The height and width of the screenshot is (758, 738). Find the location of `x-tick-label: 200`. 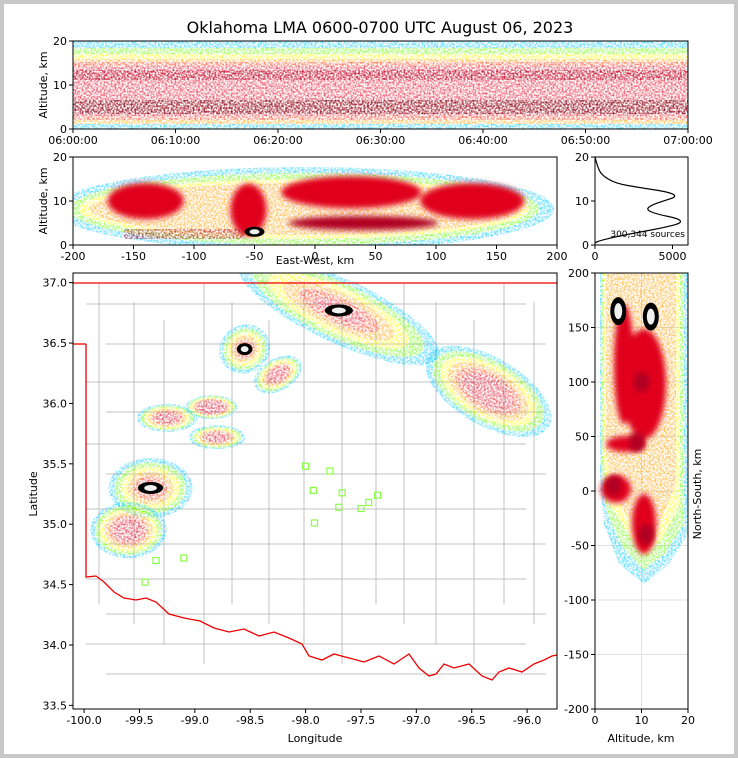

x-tick-label: 200 is located at coordinates (557, 256).